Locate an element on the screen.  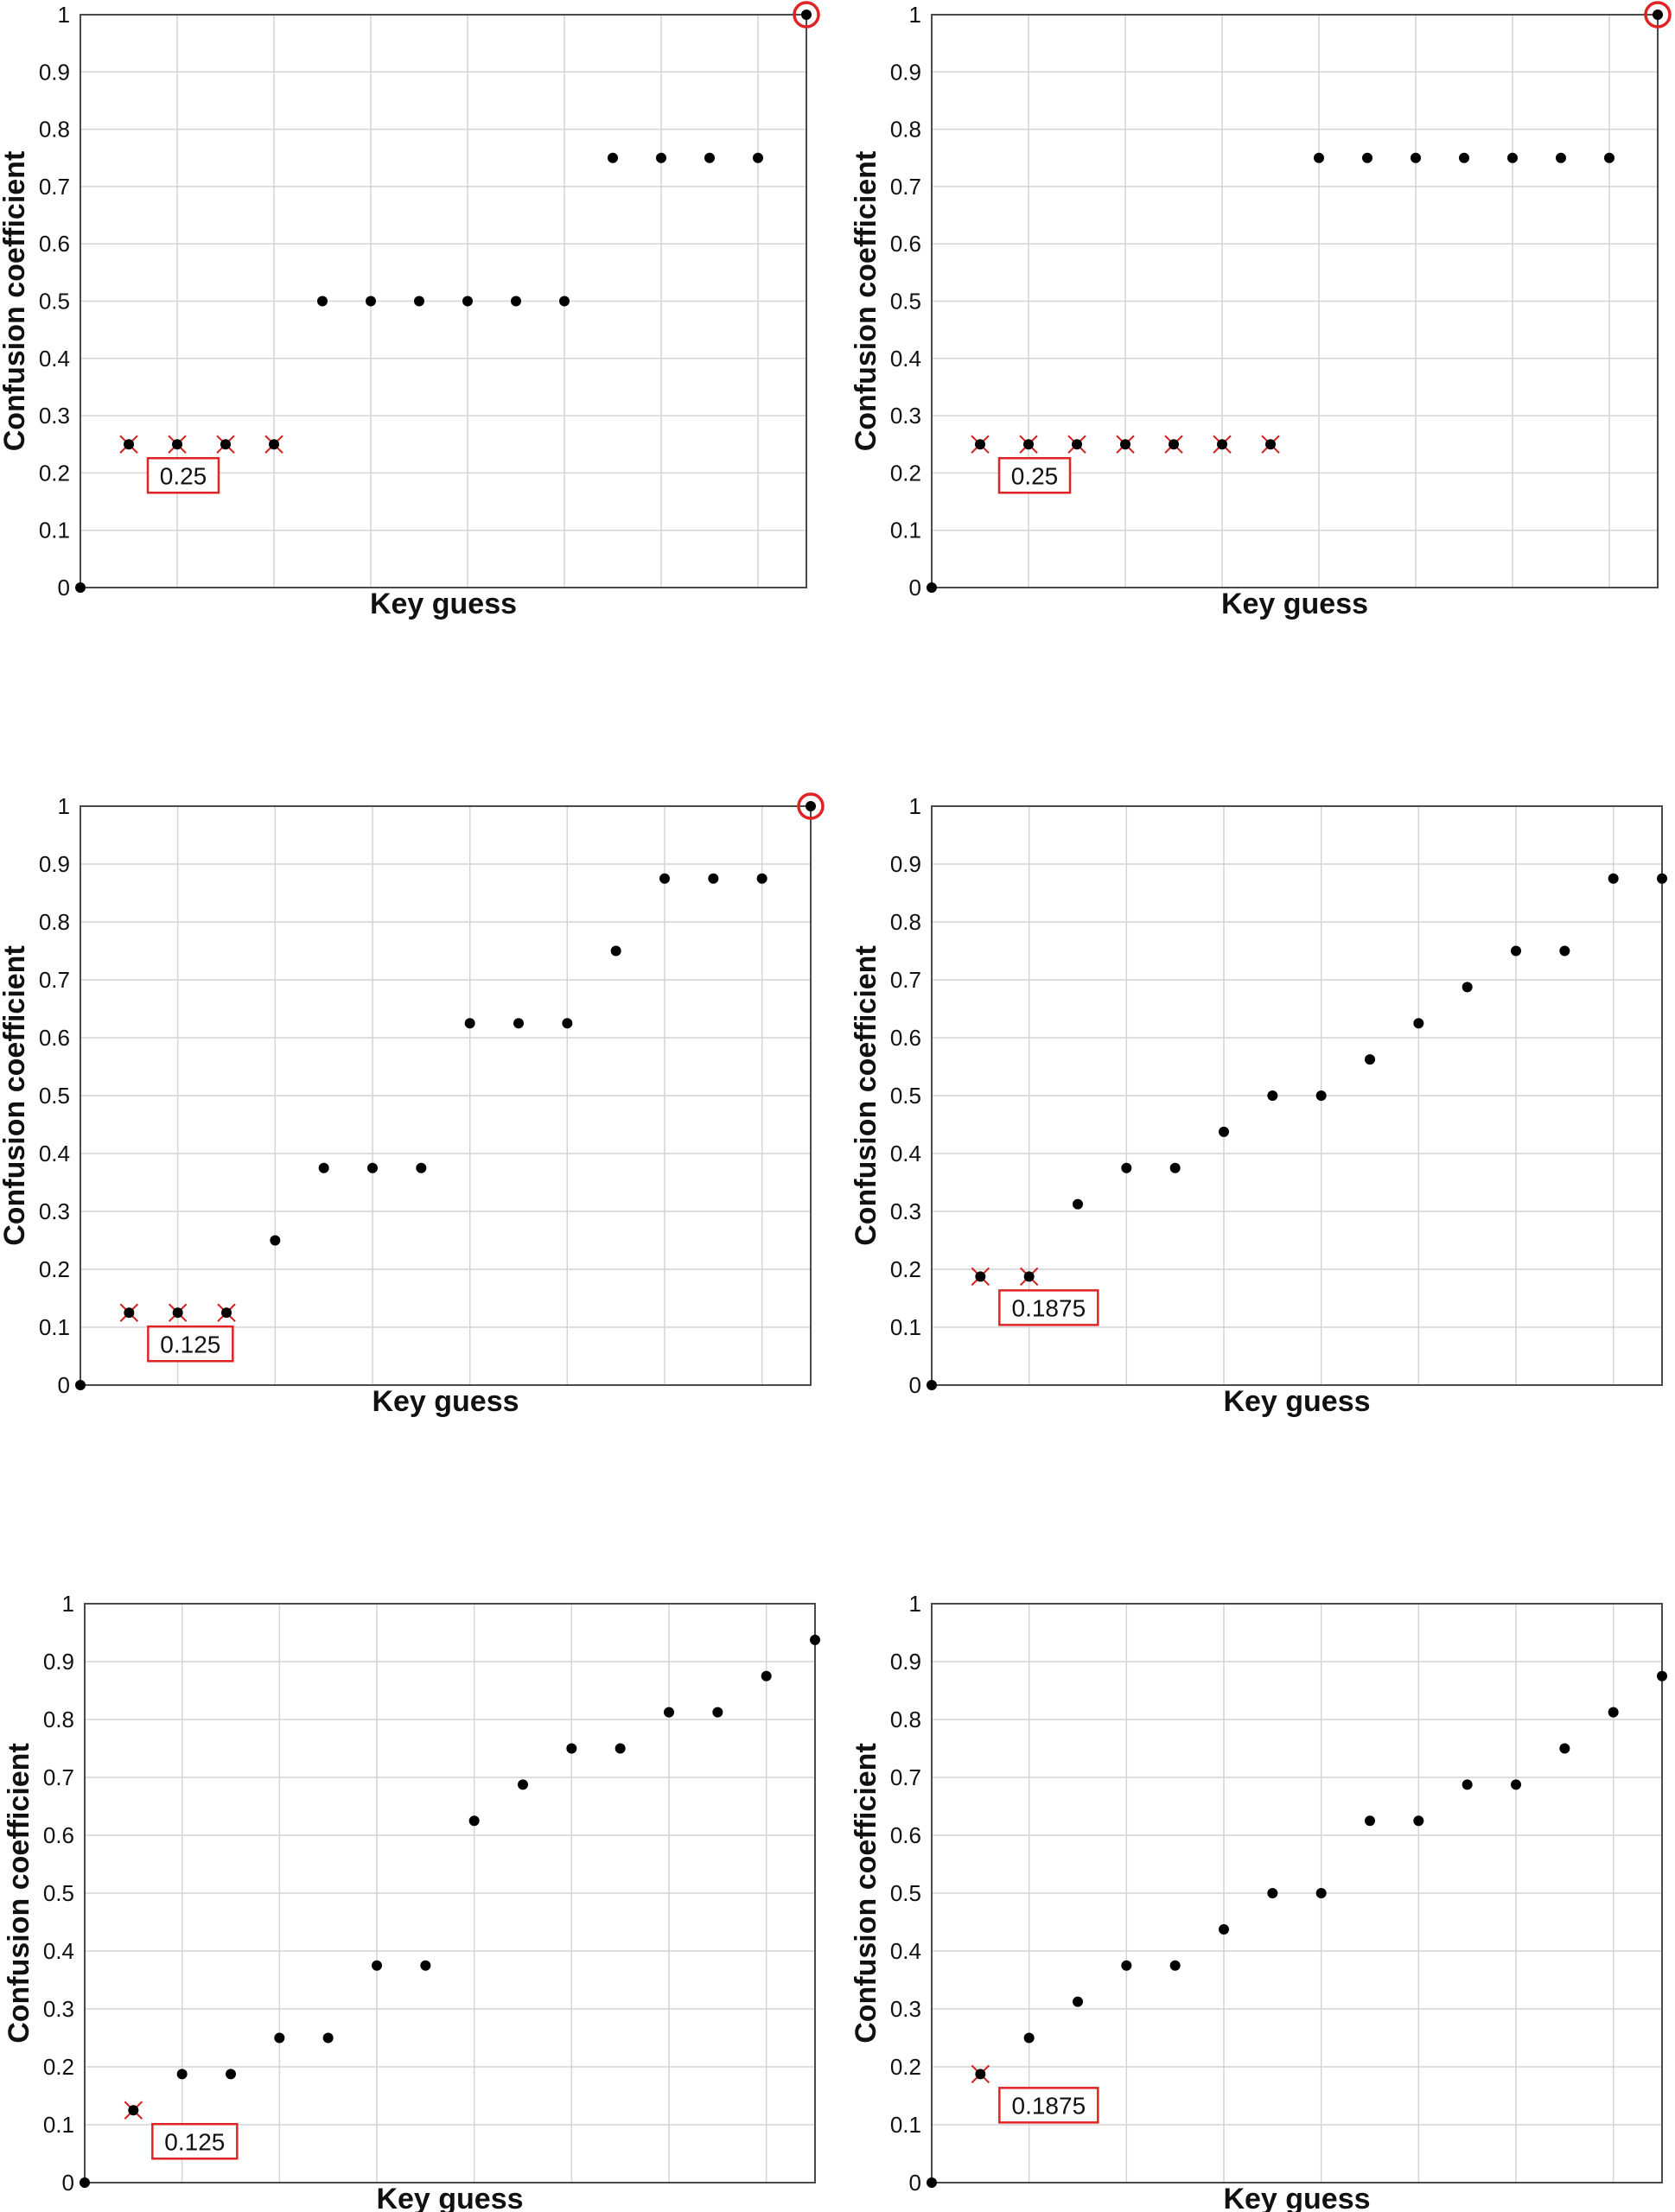
min-value-callout: 0.1875 is located at coordinates (1048, 1307).